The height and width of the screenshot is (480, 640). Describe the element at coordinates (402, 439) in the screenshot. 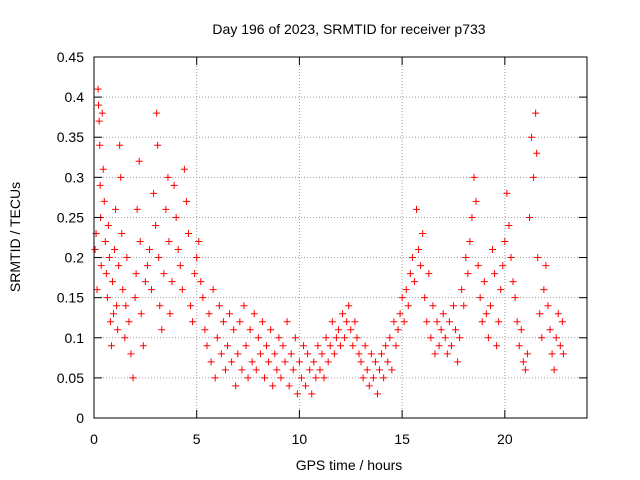

I see `x-tick-label: 15` at that location.